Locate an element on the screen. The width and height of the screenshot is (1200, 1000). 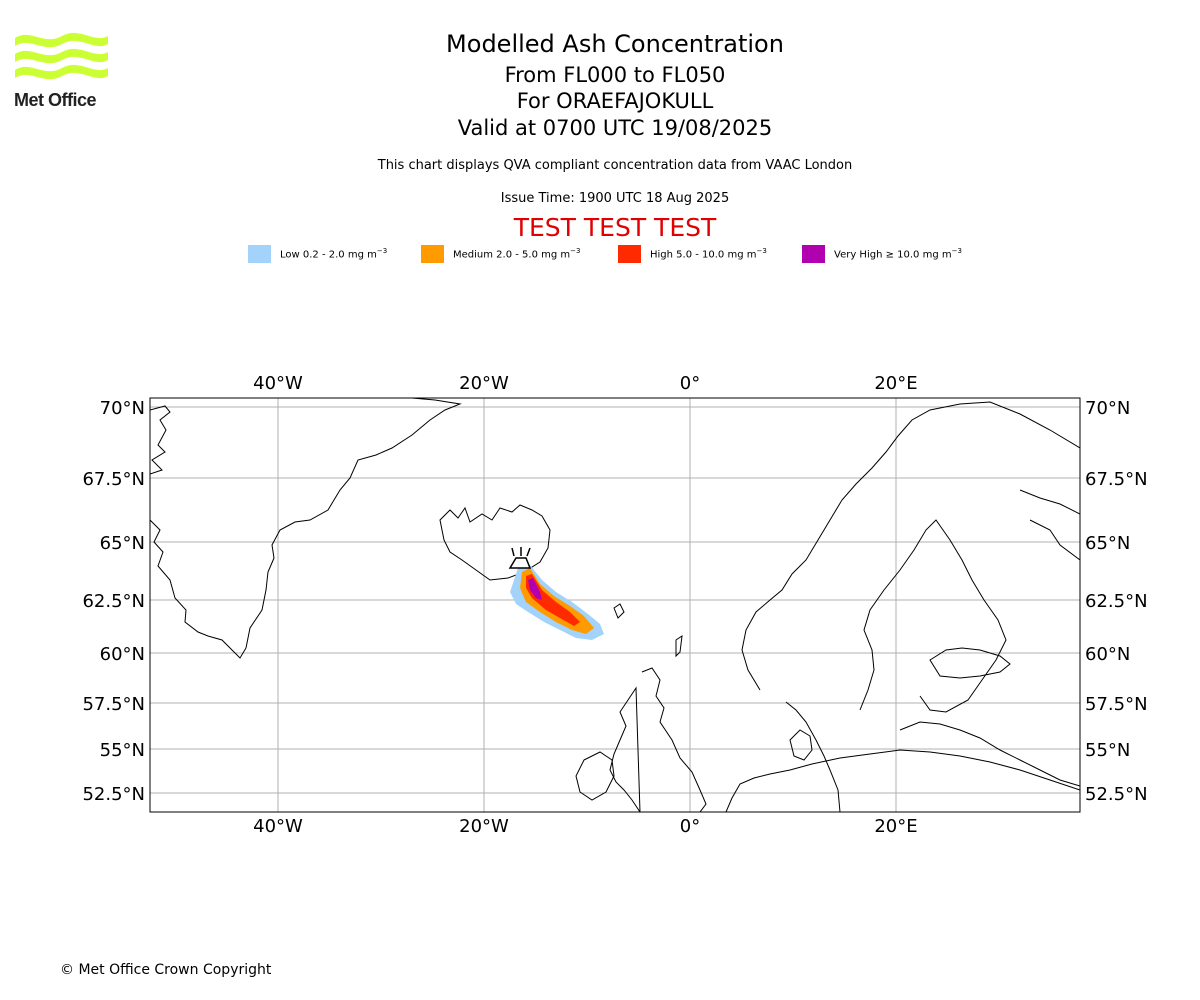
ash-plume is located at coordinates (557, 602).